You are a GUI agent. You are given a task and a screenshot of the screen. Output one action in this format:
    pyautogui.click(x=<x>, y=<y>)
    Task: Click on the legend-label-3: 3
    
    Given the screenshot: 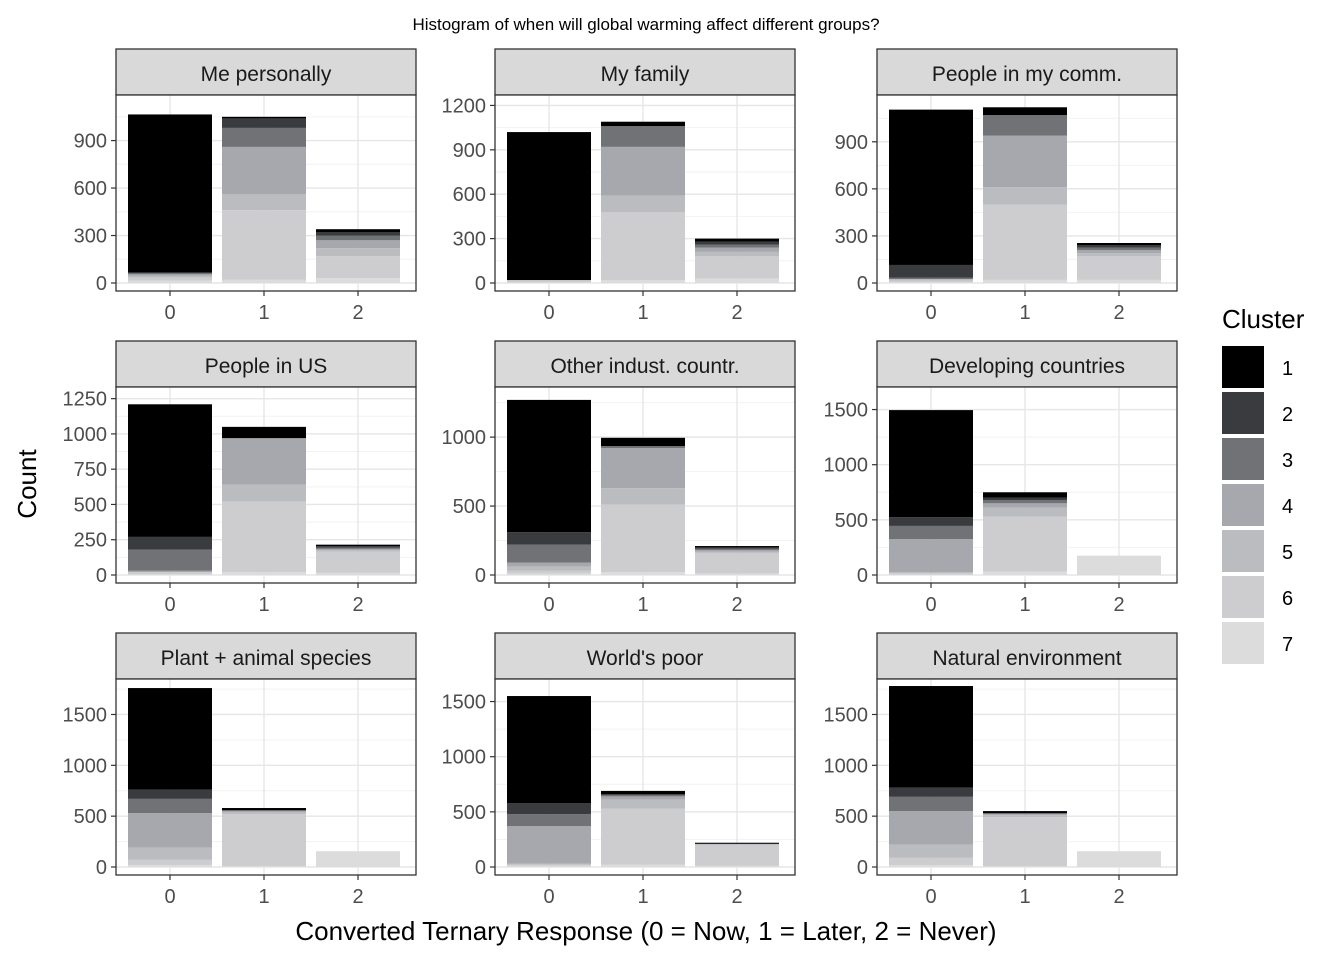 What is the action you would take?
    pyautogui.click(x=1287, y=461)
    